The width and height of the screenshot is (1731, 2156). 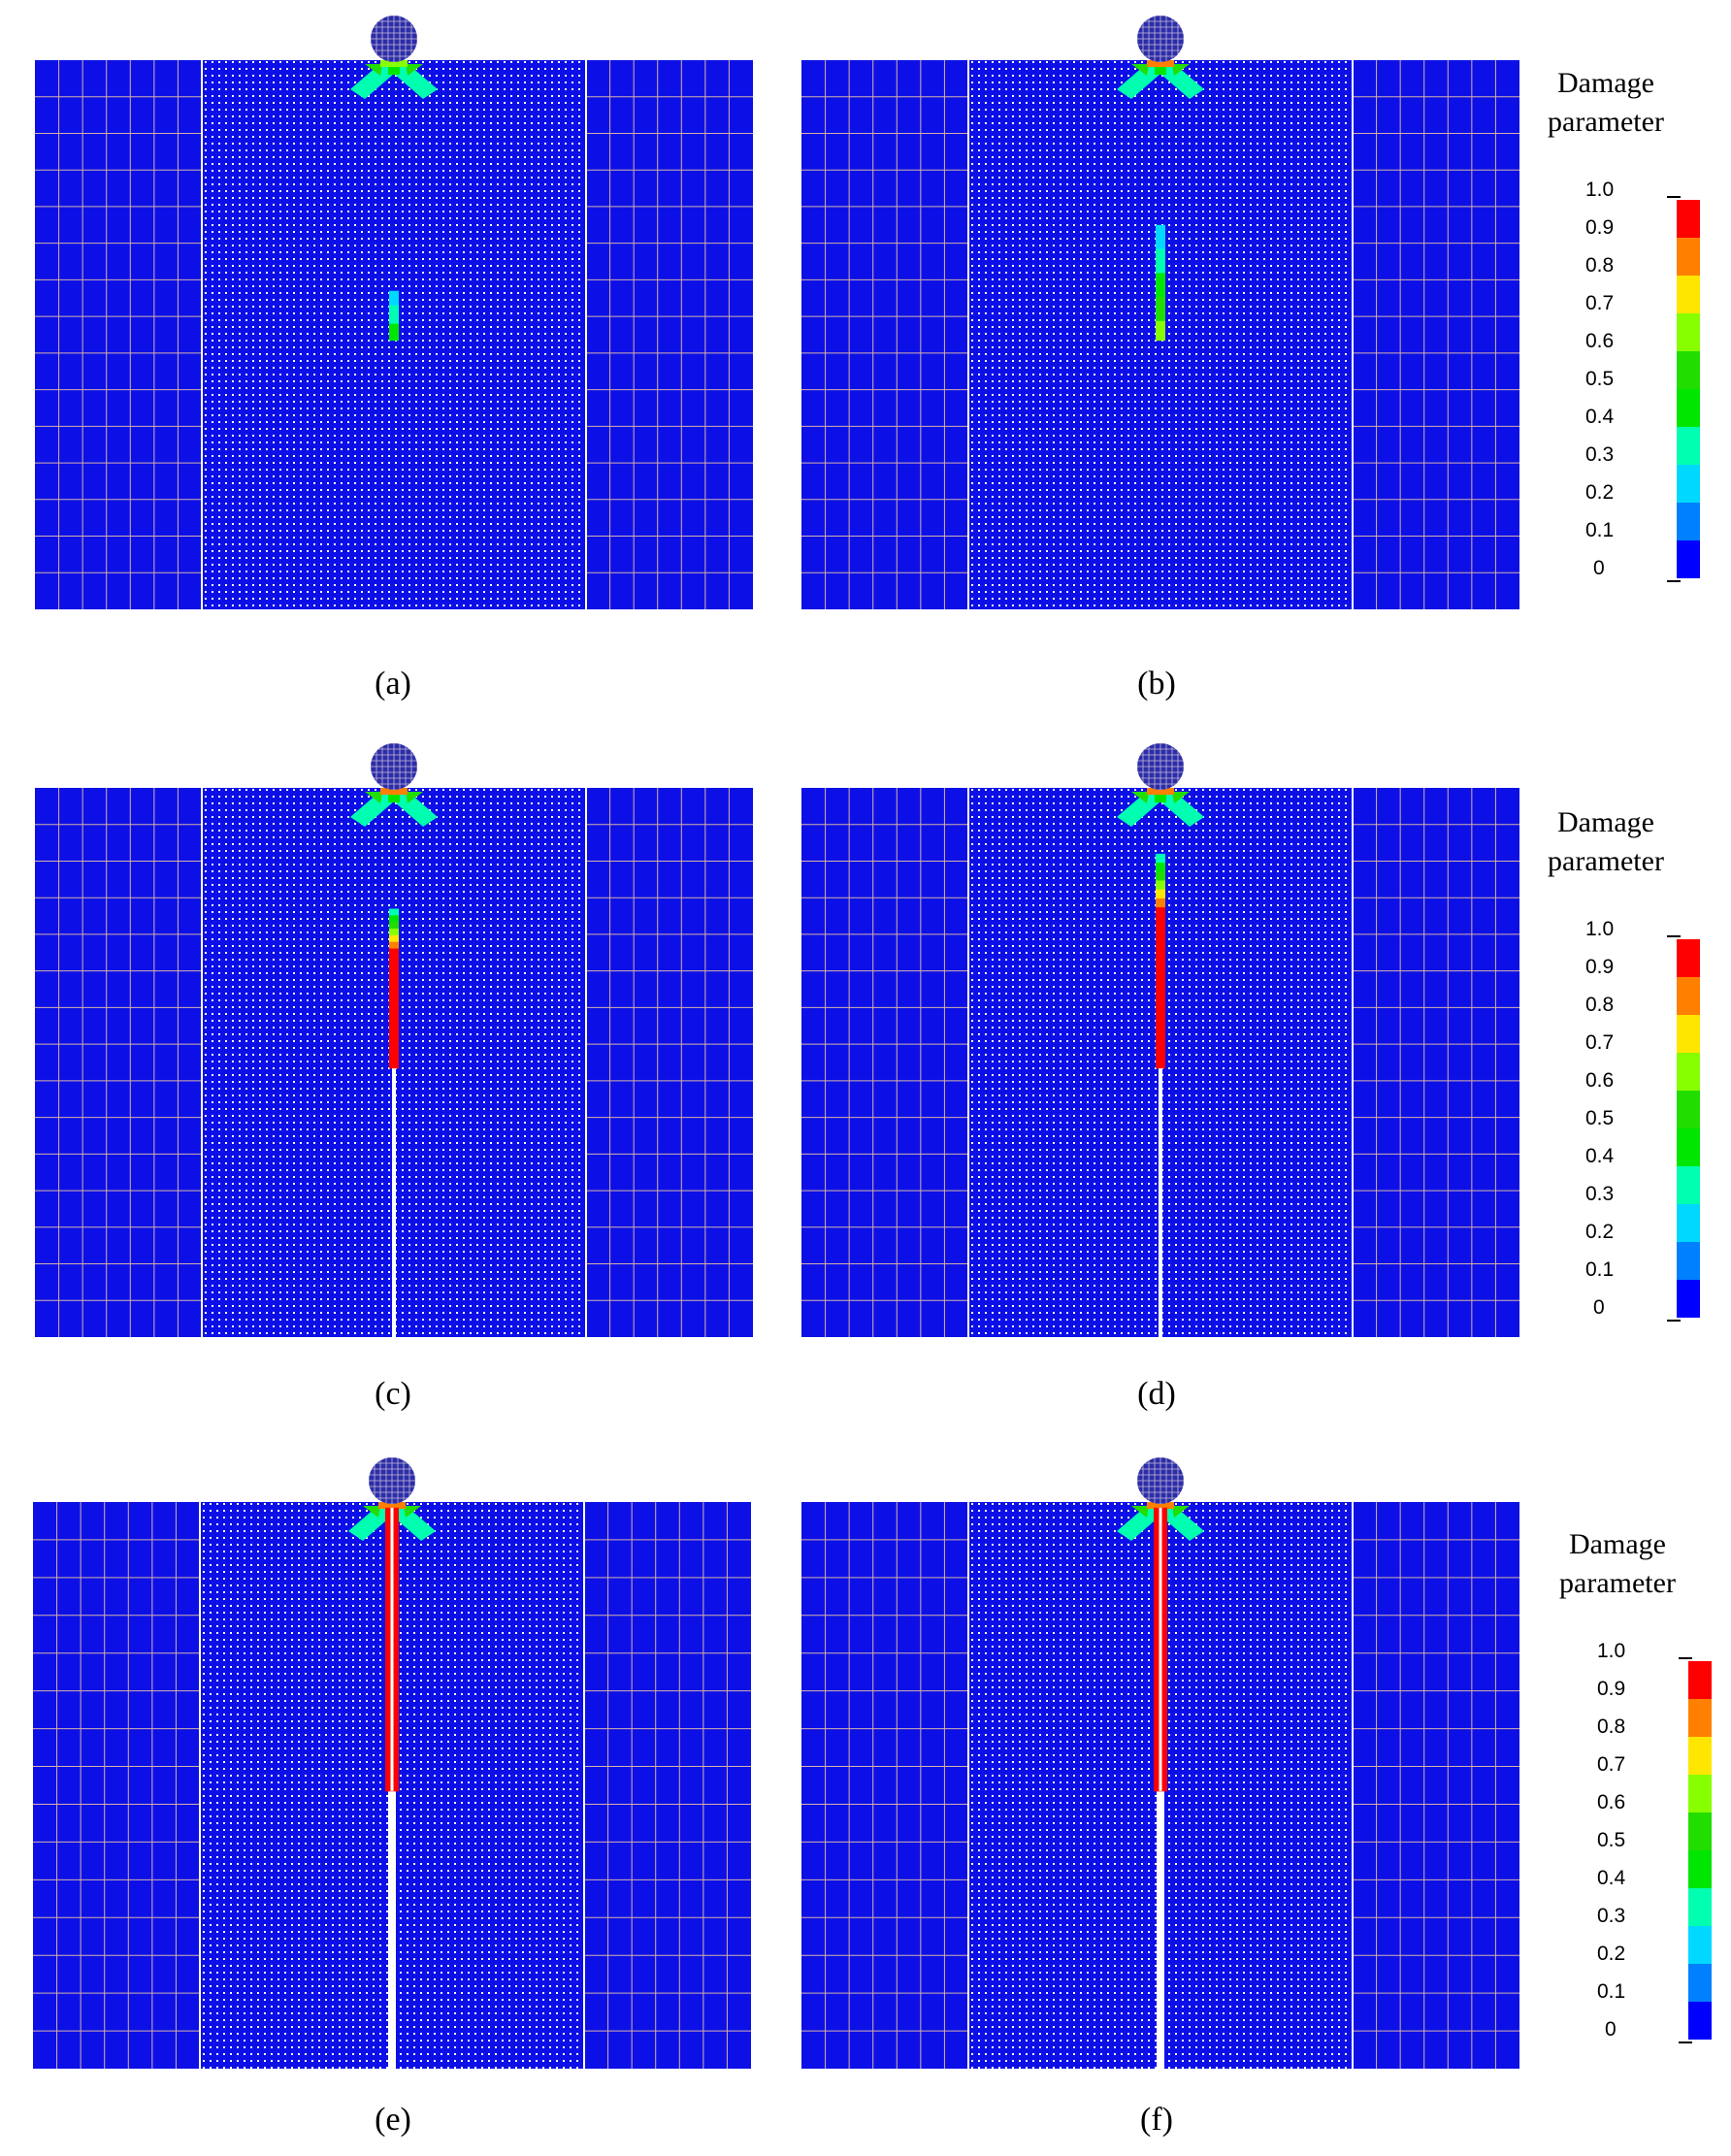 What do you see at coordinates (1156, 1394) in the screenshot?
I see `caption-d: (d)` at bounding box center [1156, 1394].